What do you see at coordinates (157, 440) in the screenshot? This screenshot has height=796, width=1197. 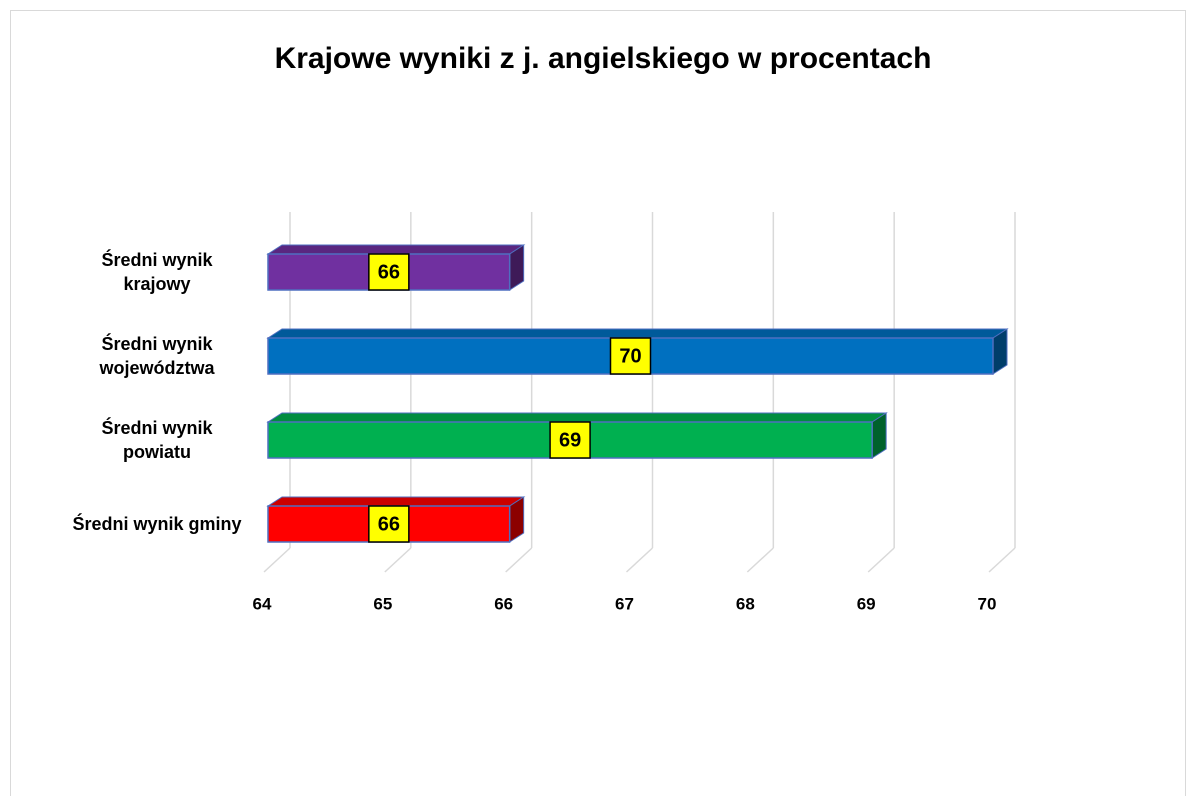 I see `y-tick-label: Średni wynik powiatu` at bounding box center [157, 440].